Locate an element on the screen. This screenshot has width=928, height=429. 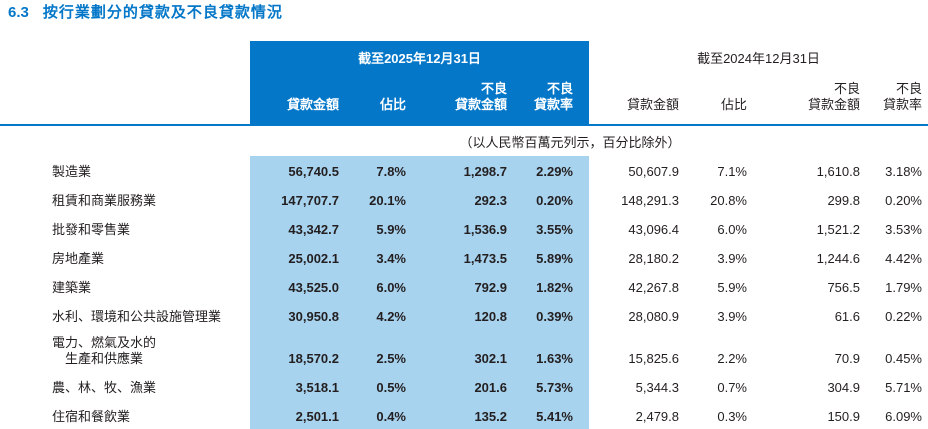
values-2025: 30,950.8 4.2% 120.8 0.39% is located at coordinates (419, 315).